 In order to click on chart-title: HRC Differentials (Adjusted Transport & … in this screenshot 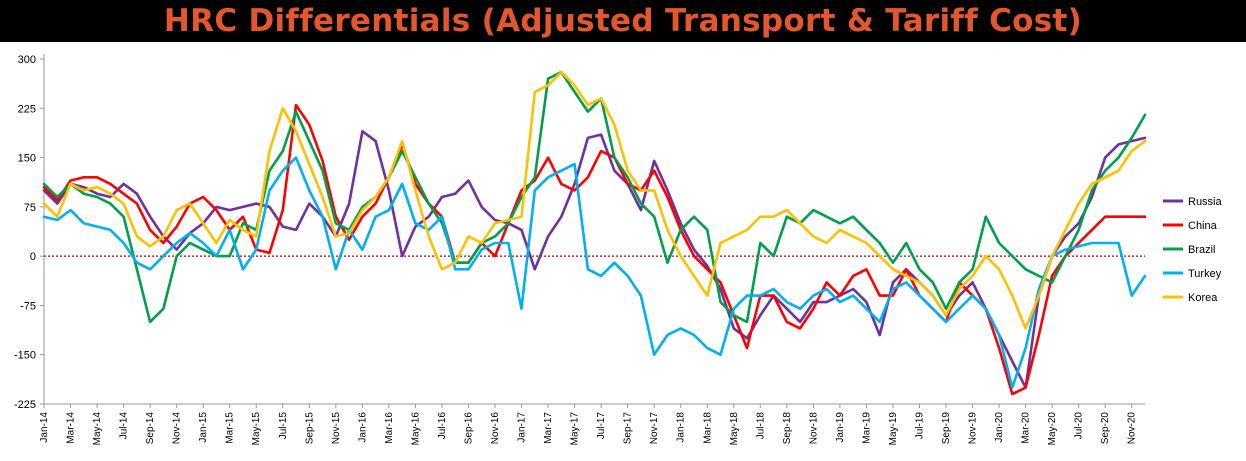, I will do `click(623, 21)`.